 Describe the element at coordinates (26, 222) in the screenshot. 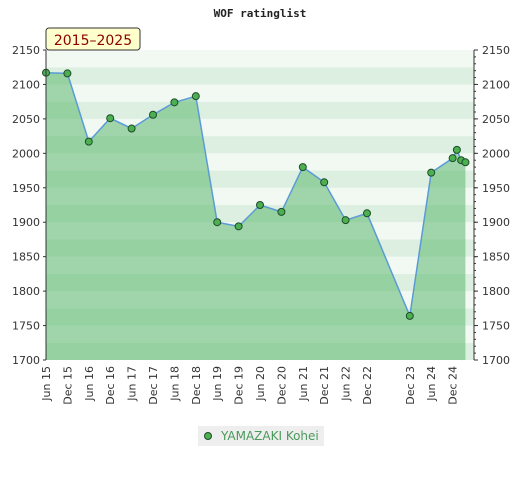

I see `y-tick-label-left: 1900` at that location.